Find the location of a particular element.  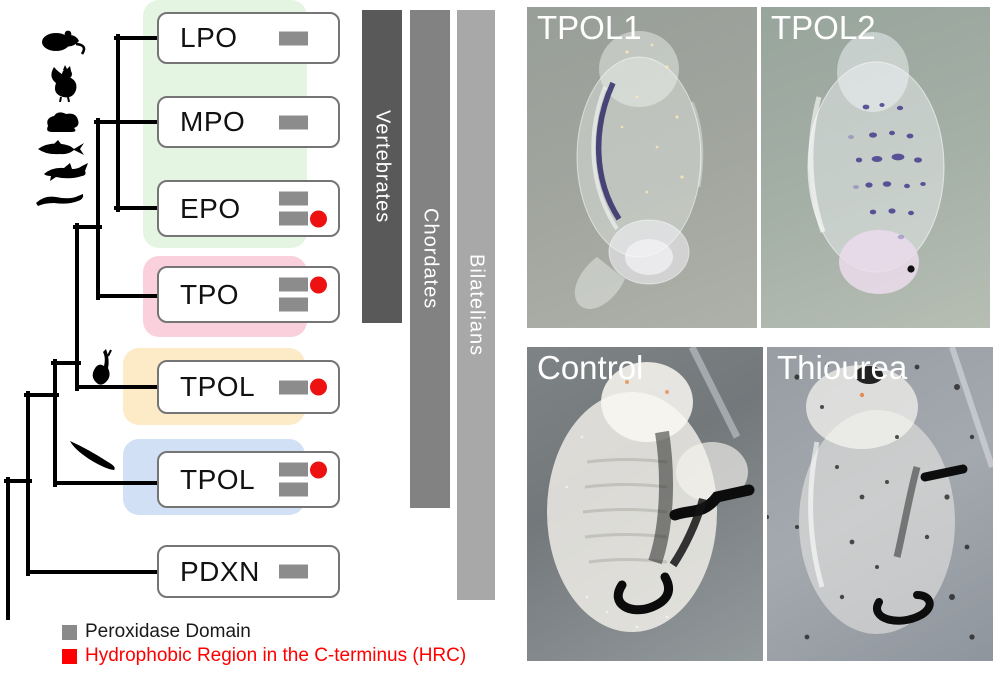

clade-bar-chordates: Chordates is located at coordinates (430, 259).